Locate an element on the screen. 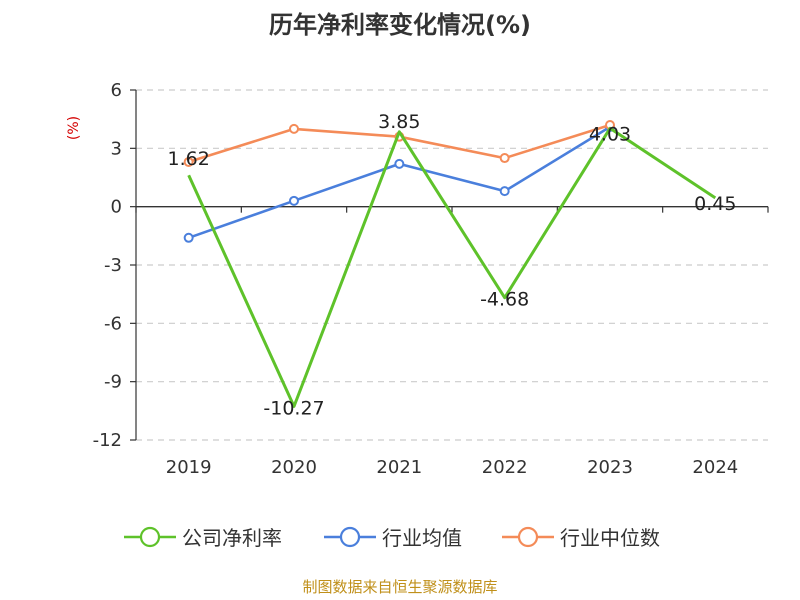 The height and width of the screenshot is (600, 800). legend-item: 行业中位数 is located at coordinates (581, 538).